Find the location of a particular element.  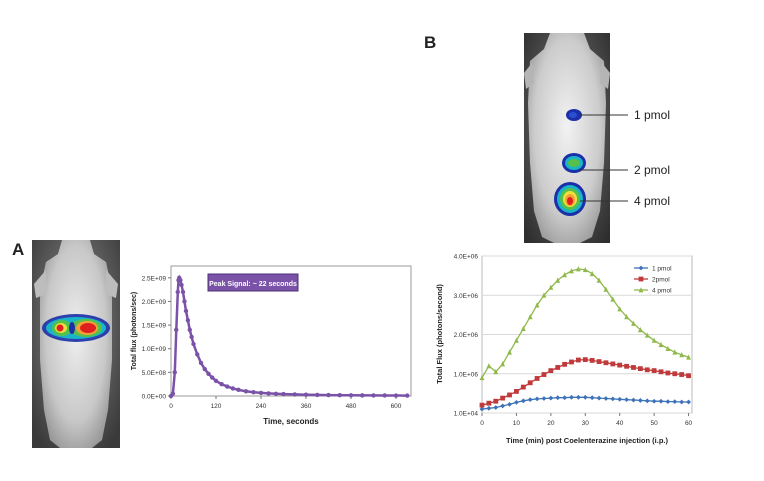

chart-a-annotation-box is located at coordinates (253, 282).